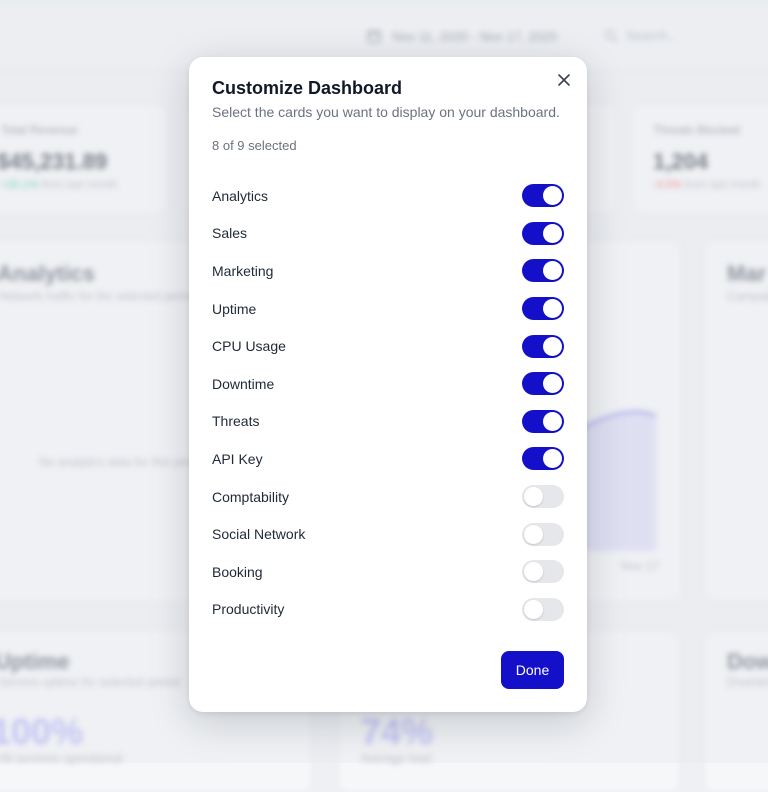 This screenshot has width=768, height=792. Describe the element at coordinates (254, 145) in the screenshot. I see `selected-count: 8 of 9 selected` at that location.